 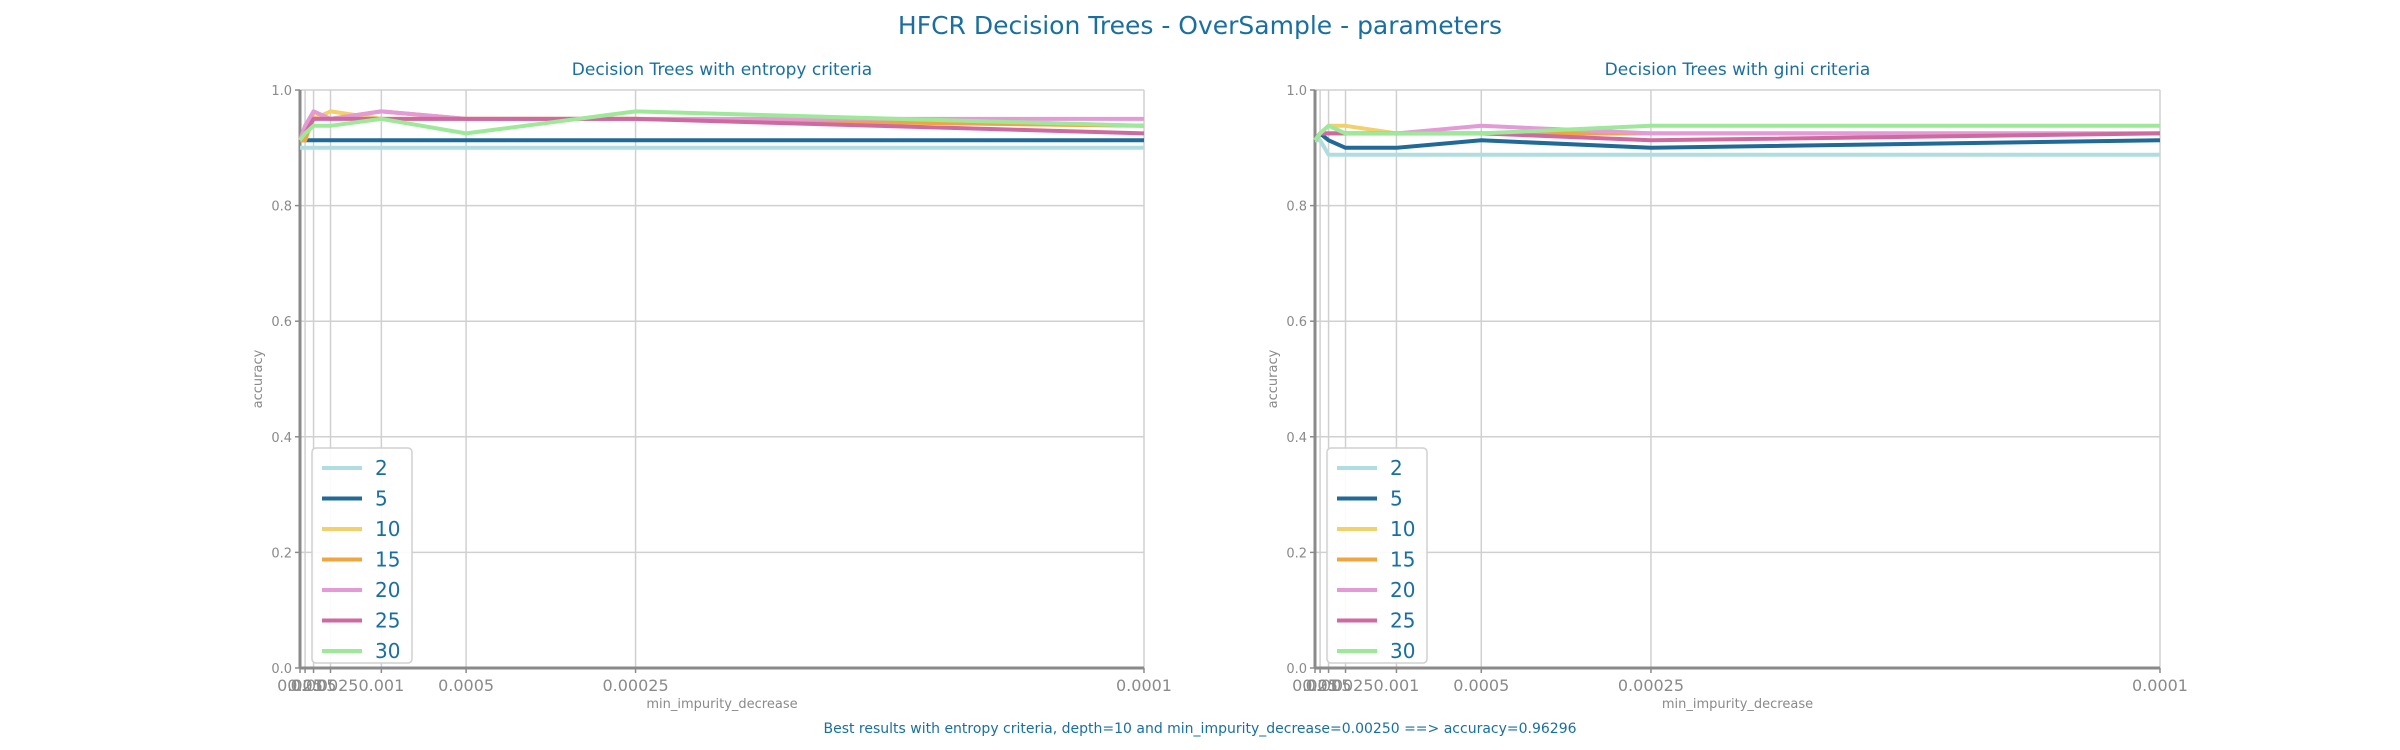 What do you see at coordinates (722, 70) in the screenshot?
I see `chart-title: Decision Trees with entropy criteria` at bounding box center [722, 70].